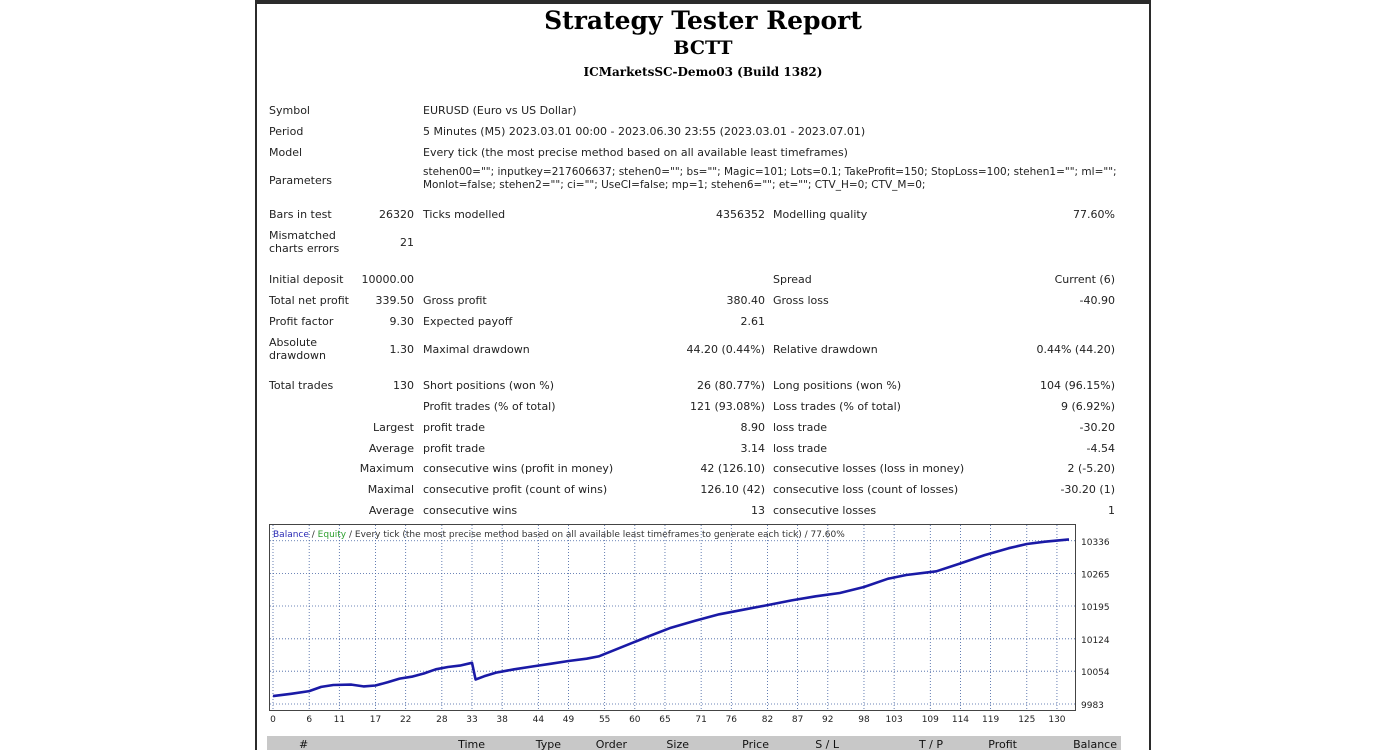 The width and height of the screenshot is (1400, 750). I want to click on col-size: Size, so click(677, 744).